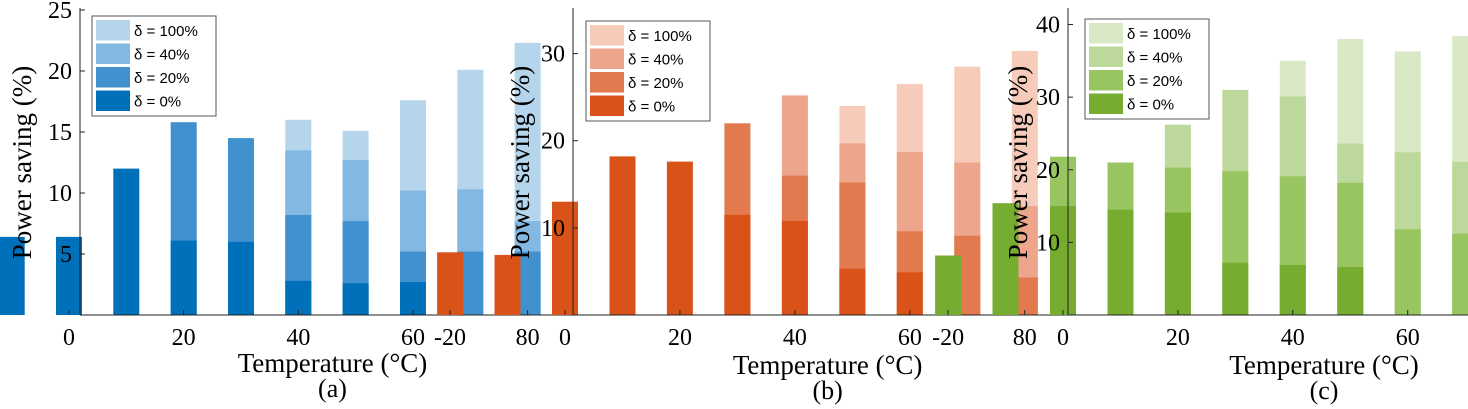 This screenshot has width=1468, height=409. I want to click on y-tick-label: 15, so click(60, 133).